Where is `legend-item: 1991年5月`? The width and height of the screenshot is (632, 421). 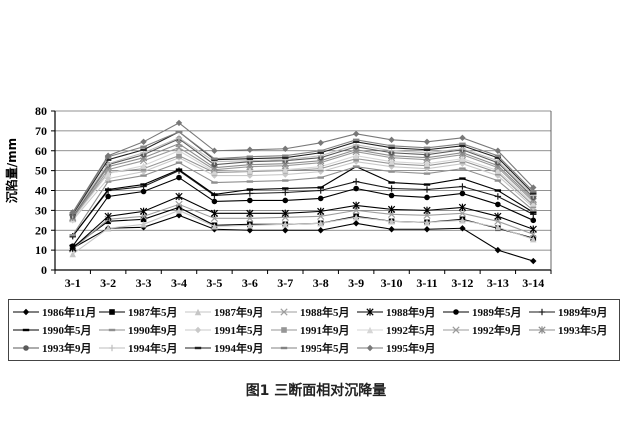 legend-item: 1991年5月 is located at coordinates (227, 330).